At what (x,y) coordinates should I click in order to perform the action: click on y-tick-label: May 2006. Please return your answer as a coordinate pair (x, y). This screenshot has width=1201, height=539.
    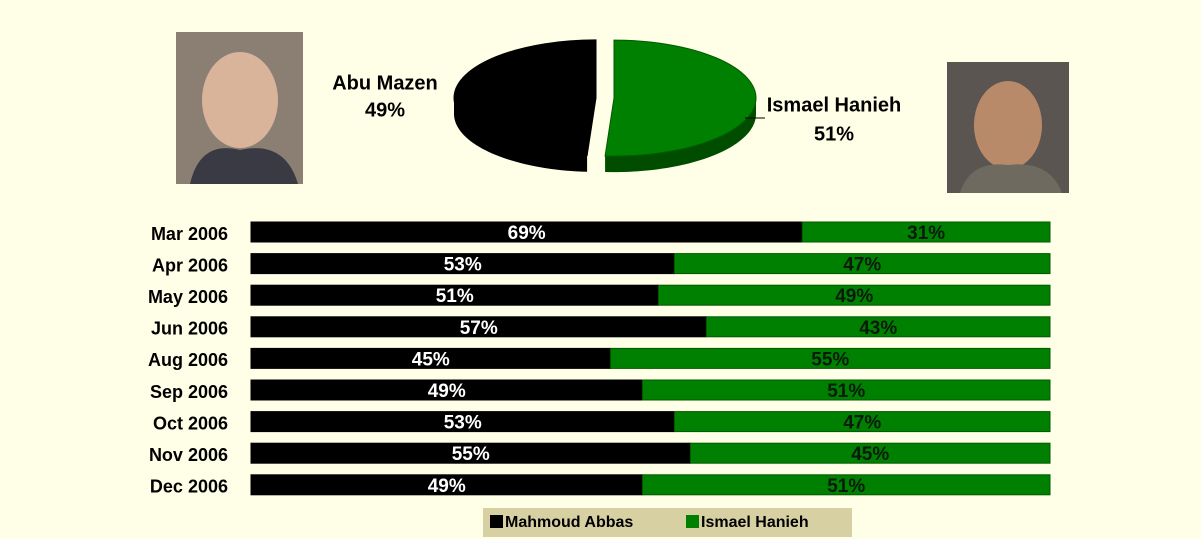
    Looking at the image, I should click on (188, 297).